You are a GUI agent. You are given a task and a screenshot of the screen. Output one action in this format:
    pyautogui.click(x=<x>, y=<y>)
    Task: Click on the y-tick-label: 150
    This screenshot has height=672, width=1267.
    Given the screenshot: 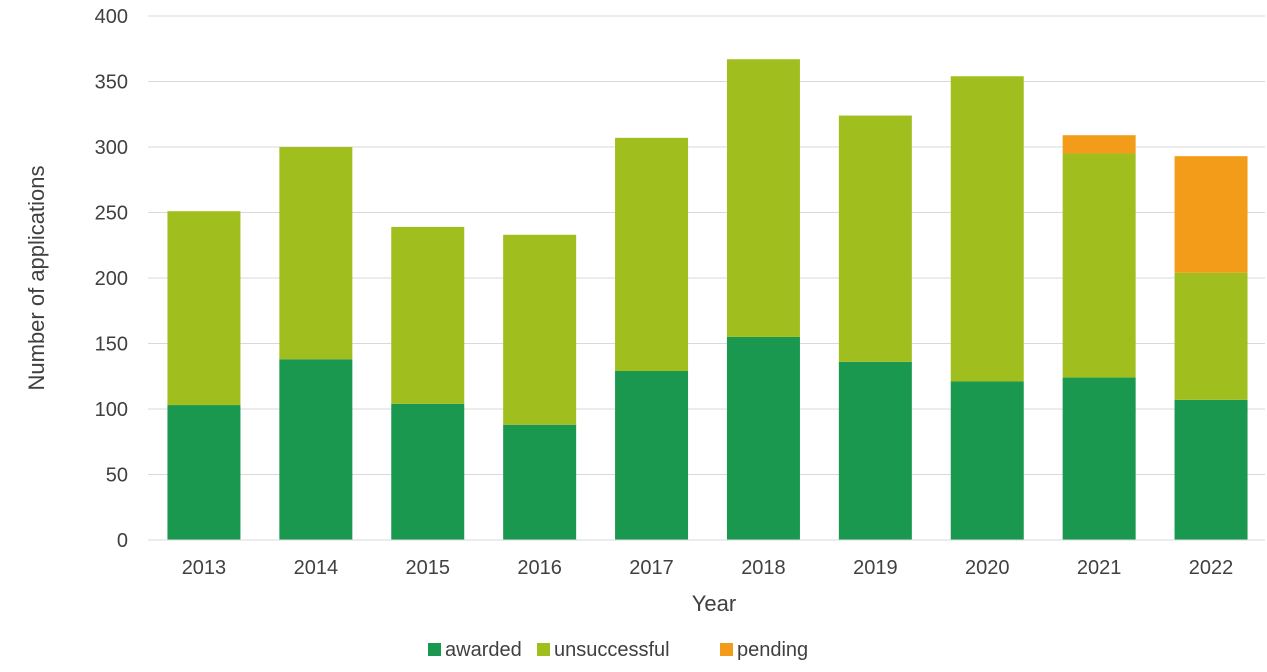 What is the action you would take?
    pyautogui.click(x=111, y=345)
    